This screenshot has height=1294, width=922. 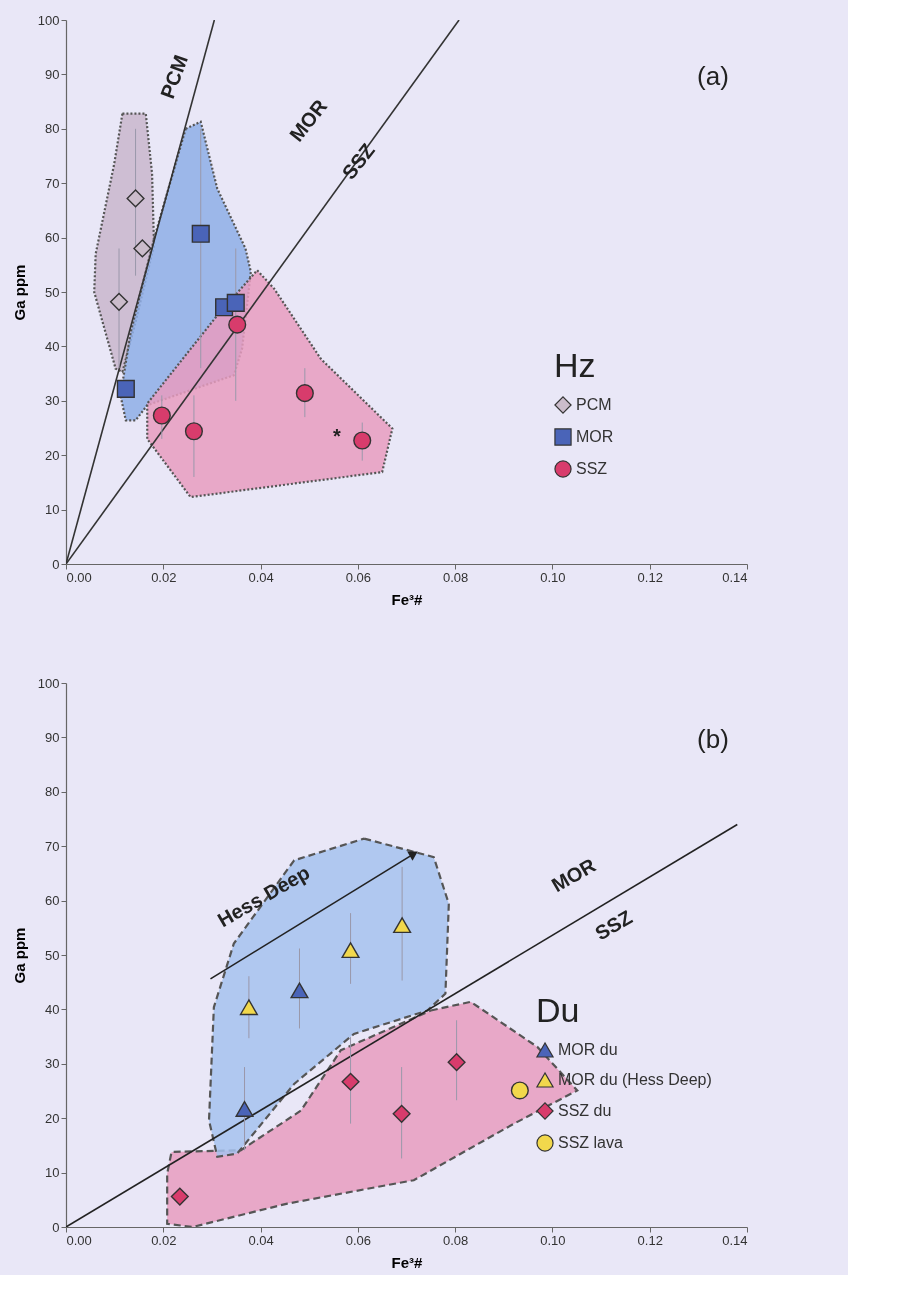 What do you see at coordinates (174, 77) in the screenshot?
I see `annotation: PCM` at bounding box center [174, 77].